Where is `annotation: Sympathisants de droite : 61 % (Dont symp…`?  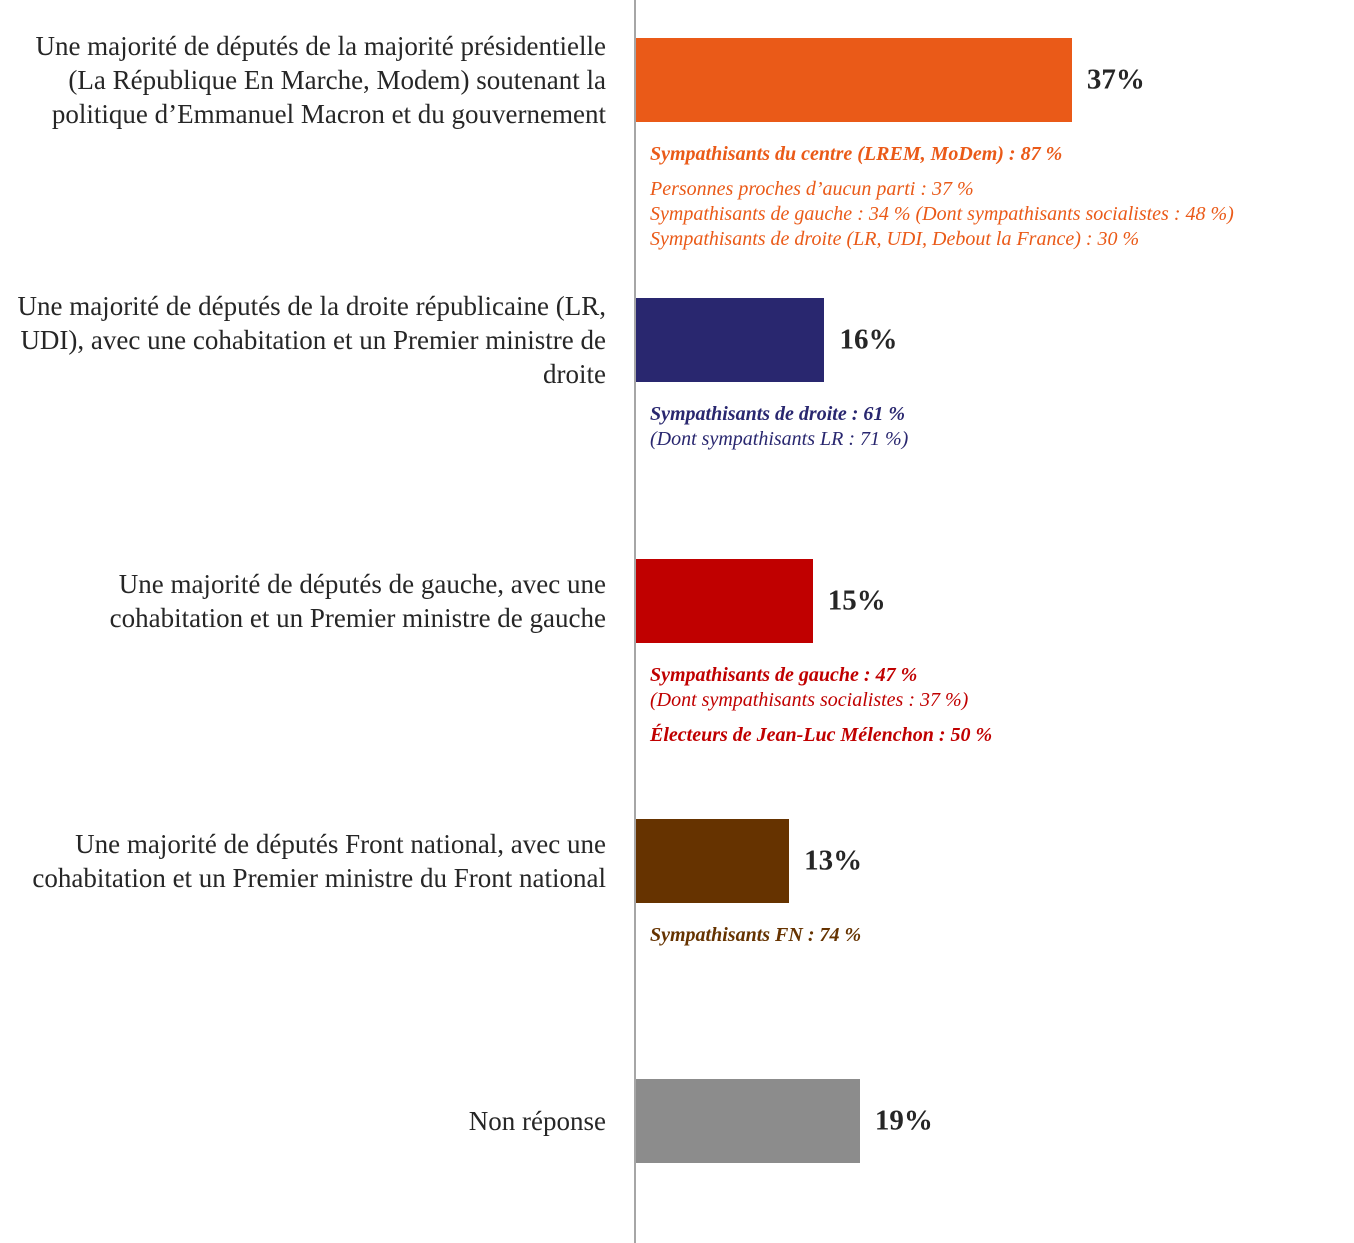 annotation: Sympathisants de droite : 61 % (Dont symp… is located at coordinates (779, 432).